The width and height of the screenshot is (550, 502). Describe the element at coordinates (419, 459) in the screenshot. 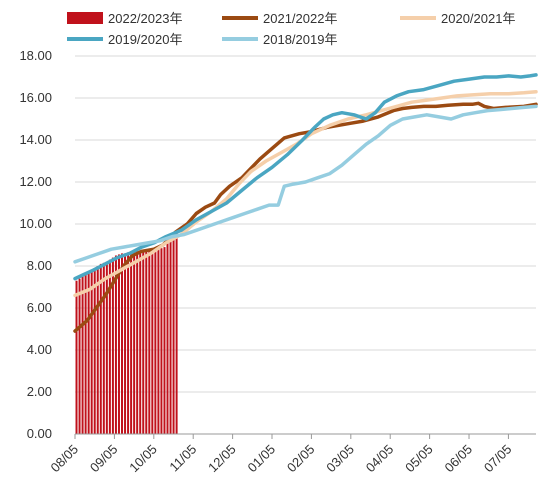

I see `x-tick-label: 05/05` at that location.